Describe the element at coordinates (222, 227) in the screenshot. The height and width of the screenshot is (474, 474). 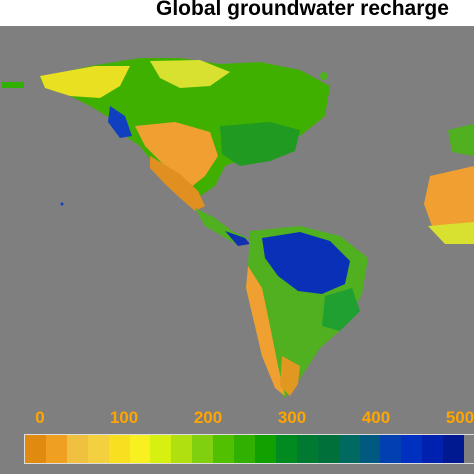
I see `central-america-region` at that location.